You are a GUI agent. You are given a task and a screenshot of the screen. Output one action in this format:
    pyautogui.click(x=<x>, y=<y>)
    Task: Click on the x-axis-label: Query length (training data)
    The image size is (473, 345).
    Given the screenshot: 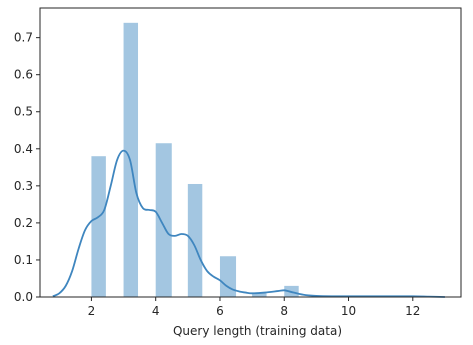 What is the action you would take?
    pyautogui.click(x=257, y=331)
    